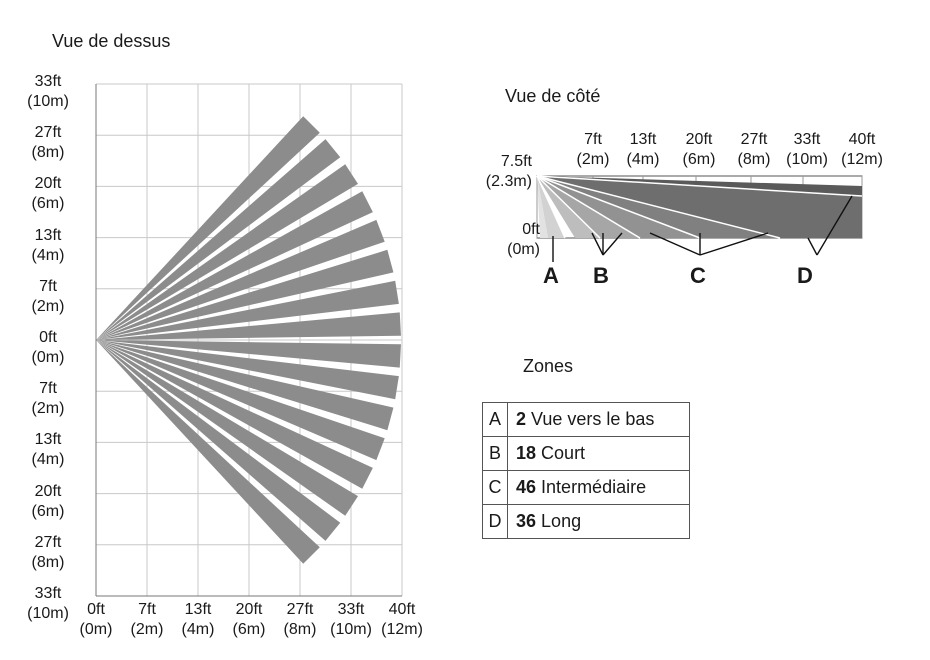 The width and height of the screenshot is (930, 660). Describe the element at coordinates (96, 609) in the screenshot. I see `x-tick-ft: 0ft` at that location.